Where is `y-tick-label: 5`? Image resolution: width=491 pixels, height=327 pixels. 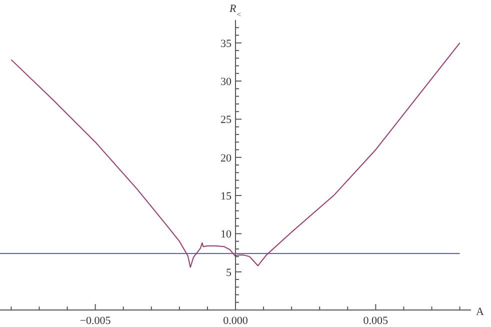 y-tick-label: 5 is located at coordinates (229, 272).